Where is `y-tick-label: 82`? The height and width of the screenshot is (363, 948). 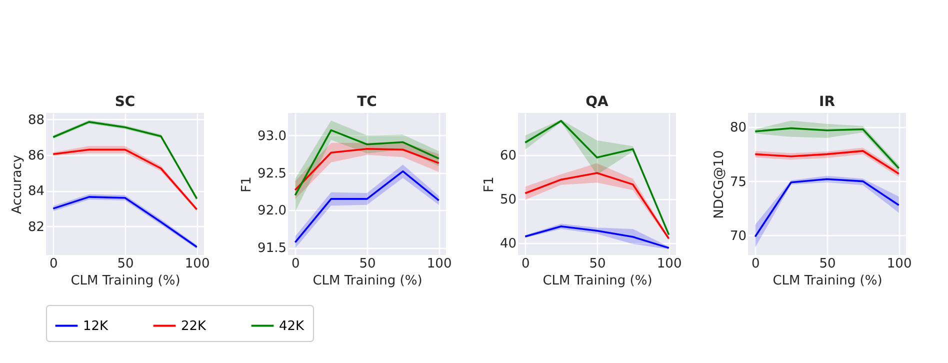 y-tick-label: 82 is located at coordinates (36, 227).